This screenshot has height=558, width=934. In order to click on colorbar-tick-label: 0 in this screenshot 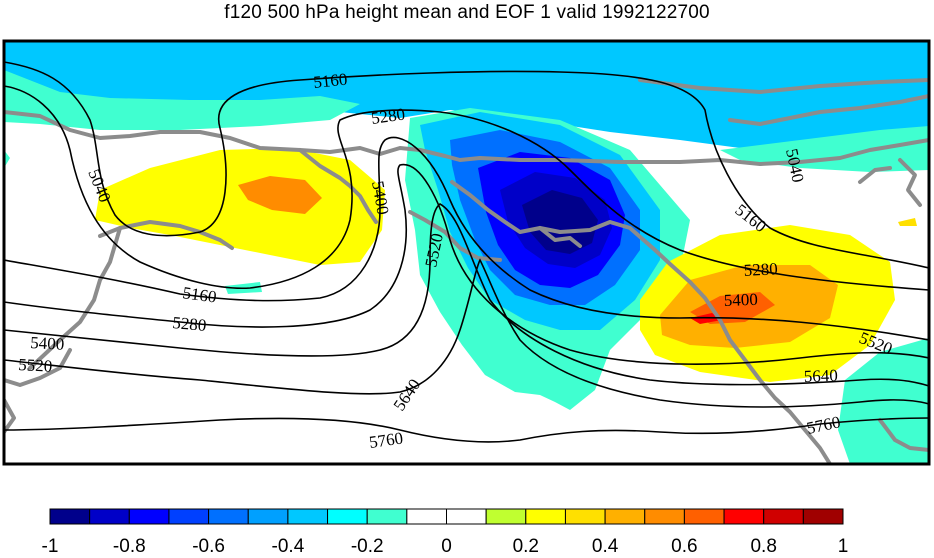, I will do `click(446, 546)`.